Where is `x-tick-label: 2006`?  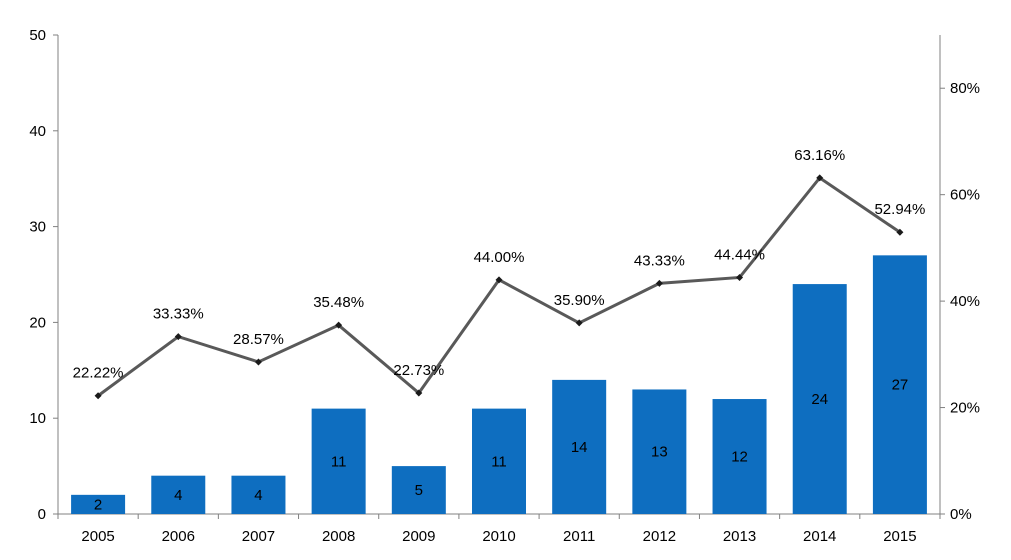 x-tick-label: 2006 is located at coordinates (178, 536).